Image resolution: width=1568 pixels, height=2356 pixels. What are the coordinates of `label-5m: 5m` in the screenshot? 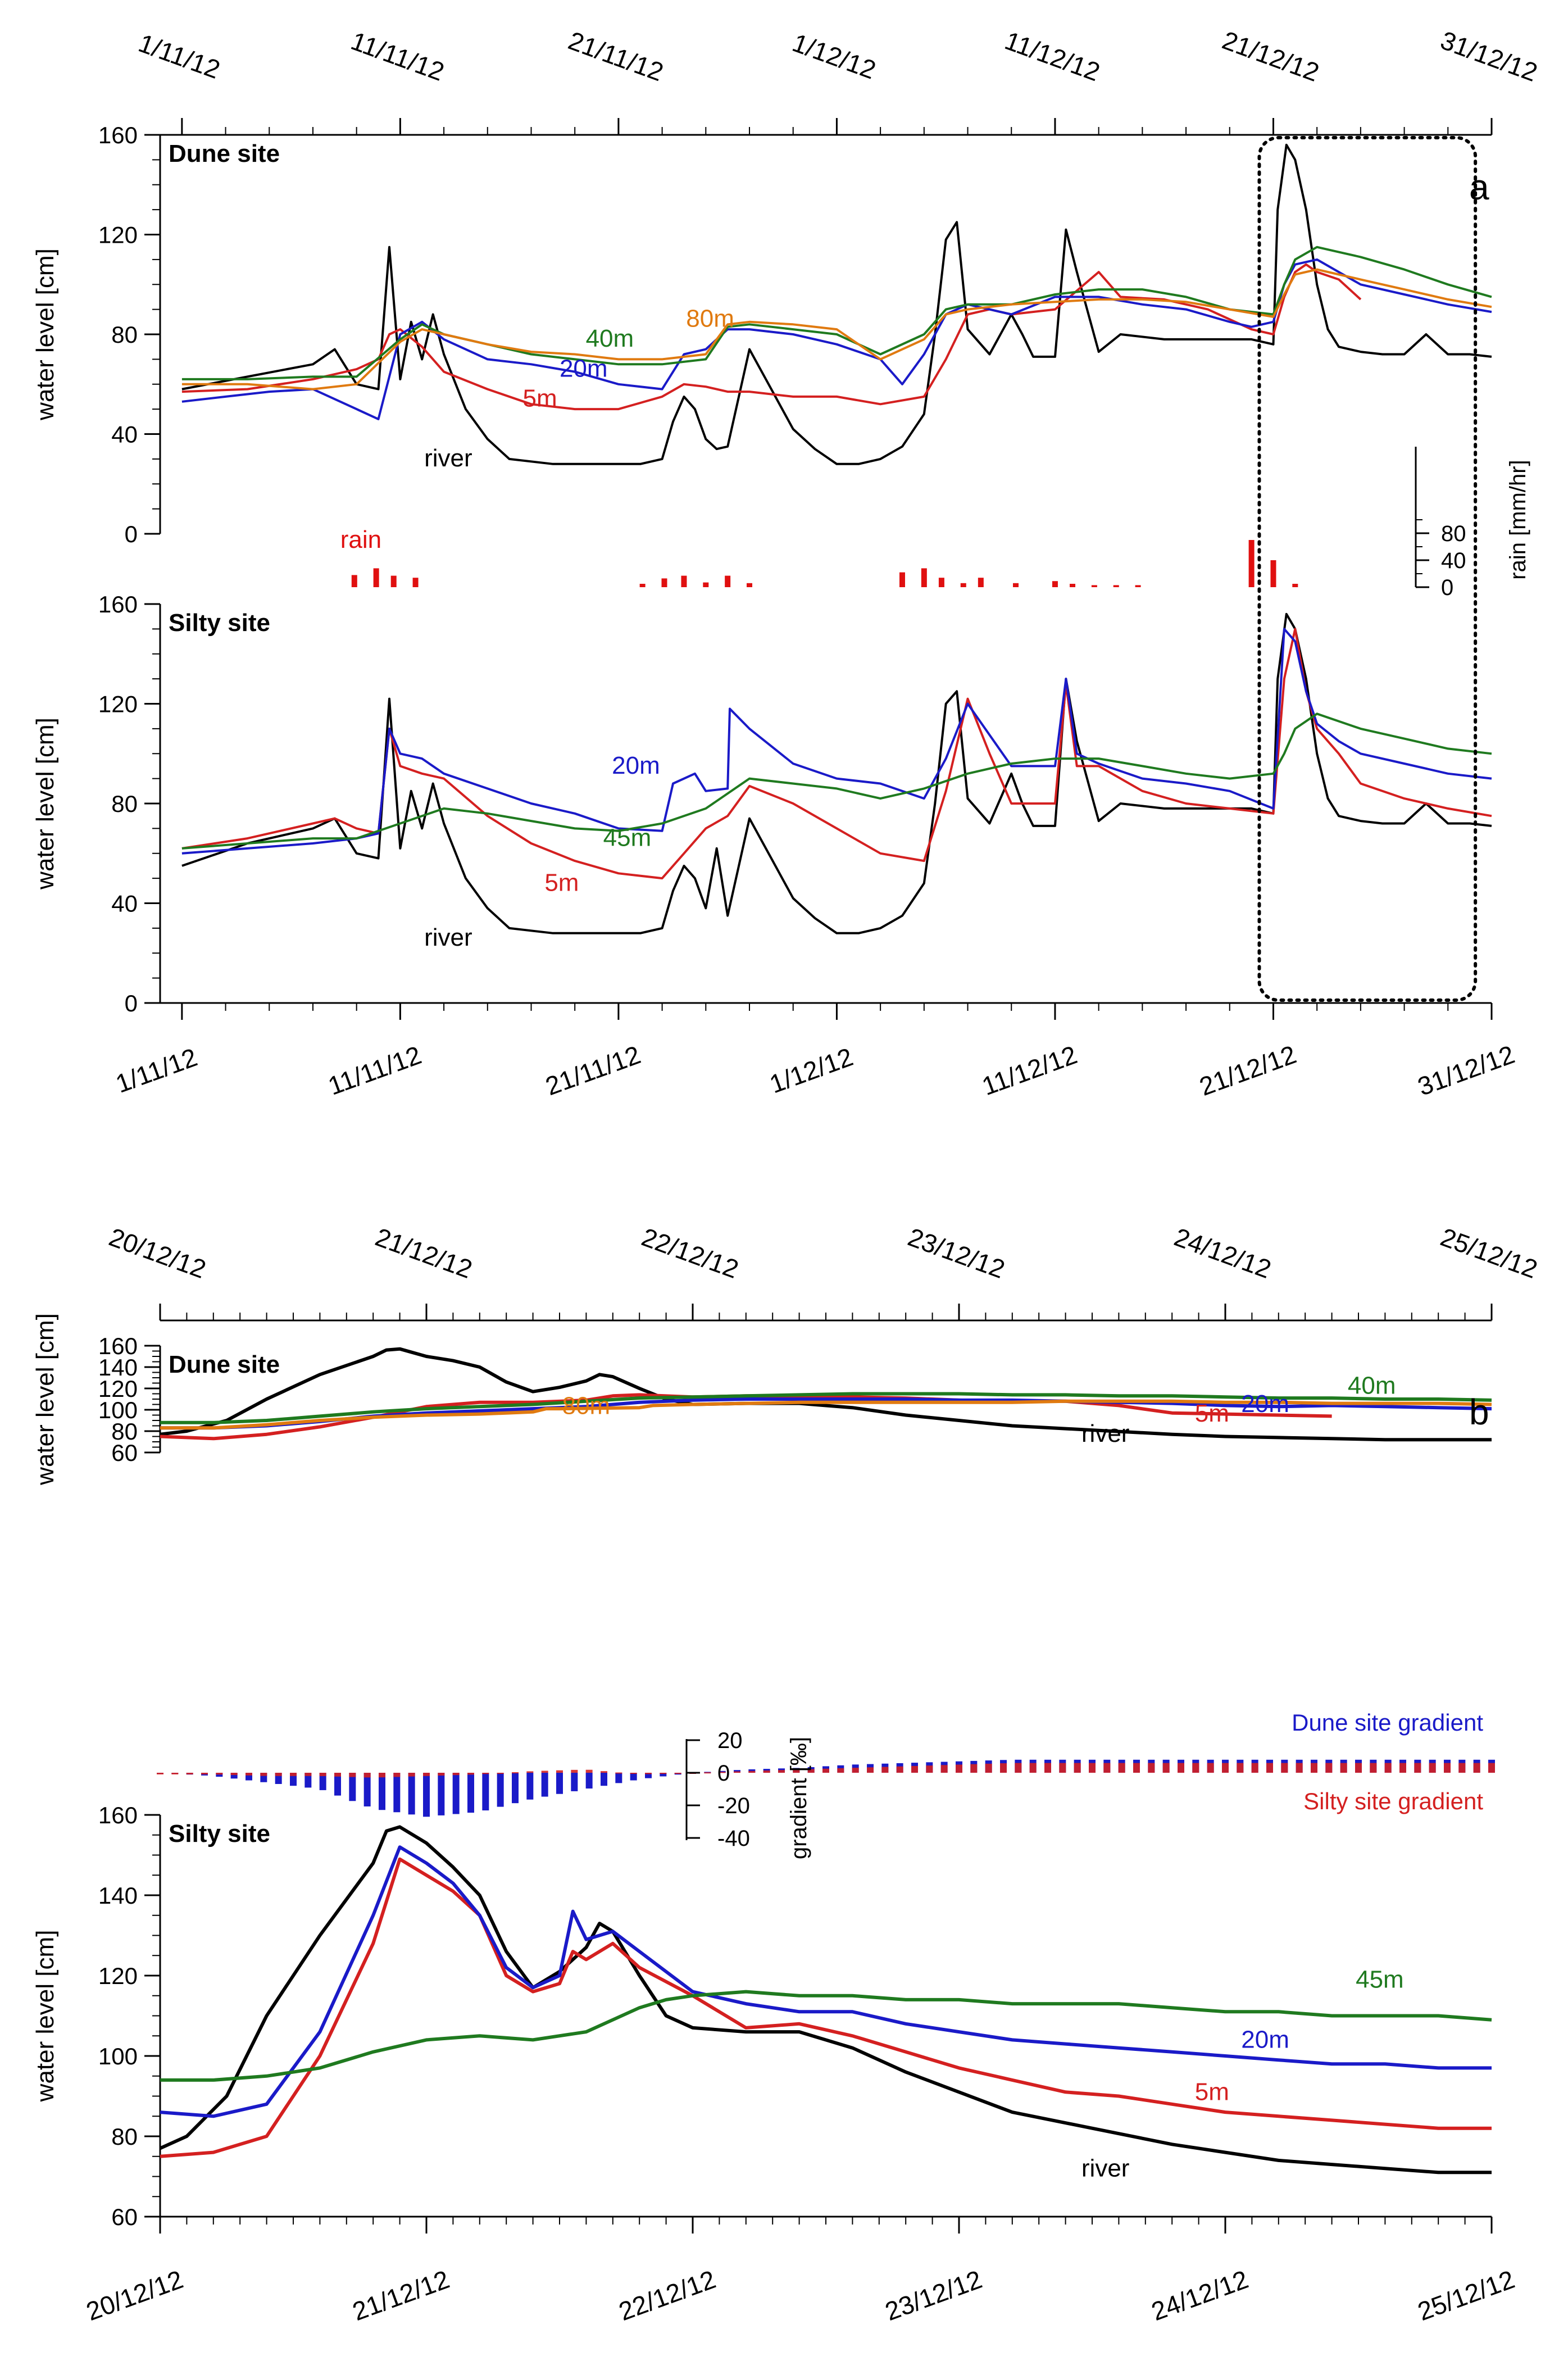 It's located at (561, 882).